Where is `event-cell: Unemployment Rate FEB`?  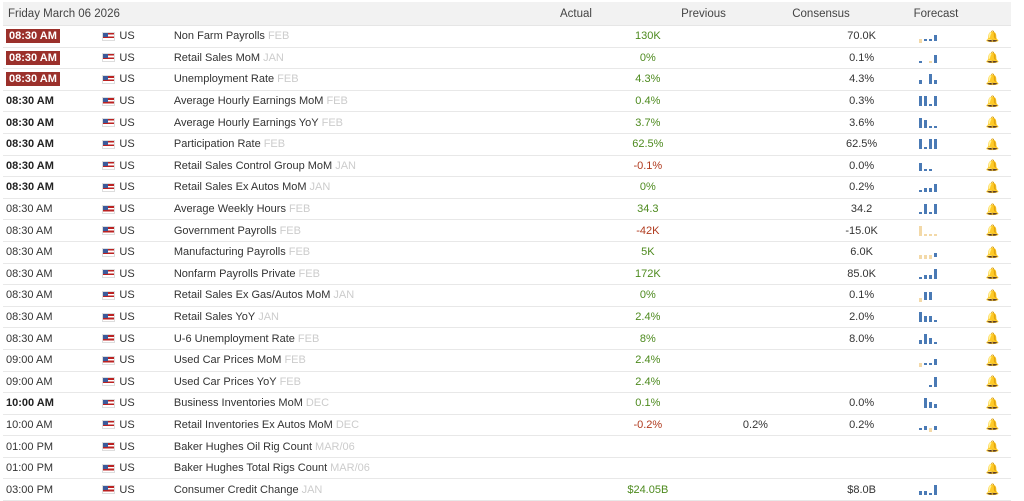 event-cell: Unemployment Rate FEB is located at coordinates (323, 79).